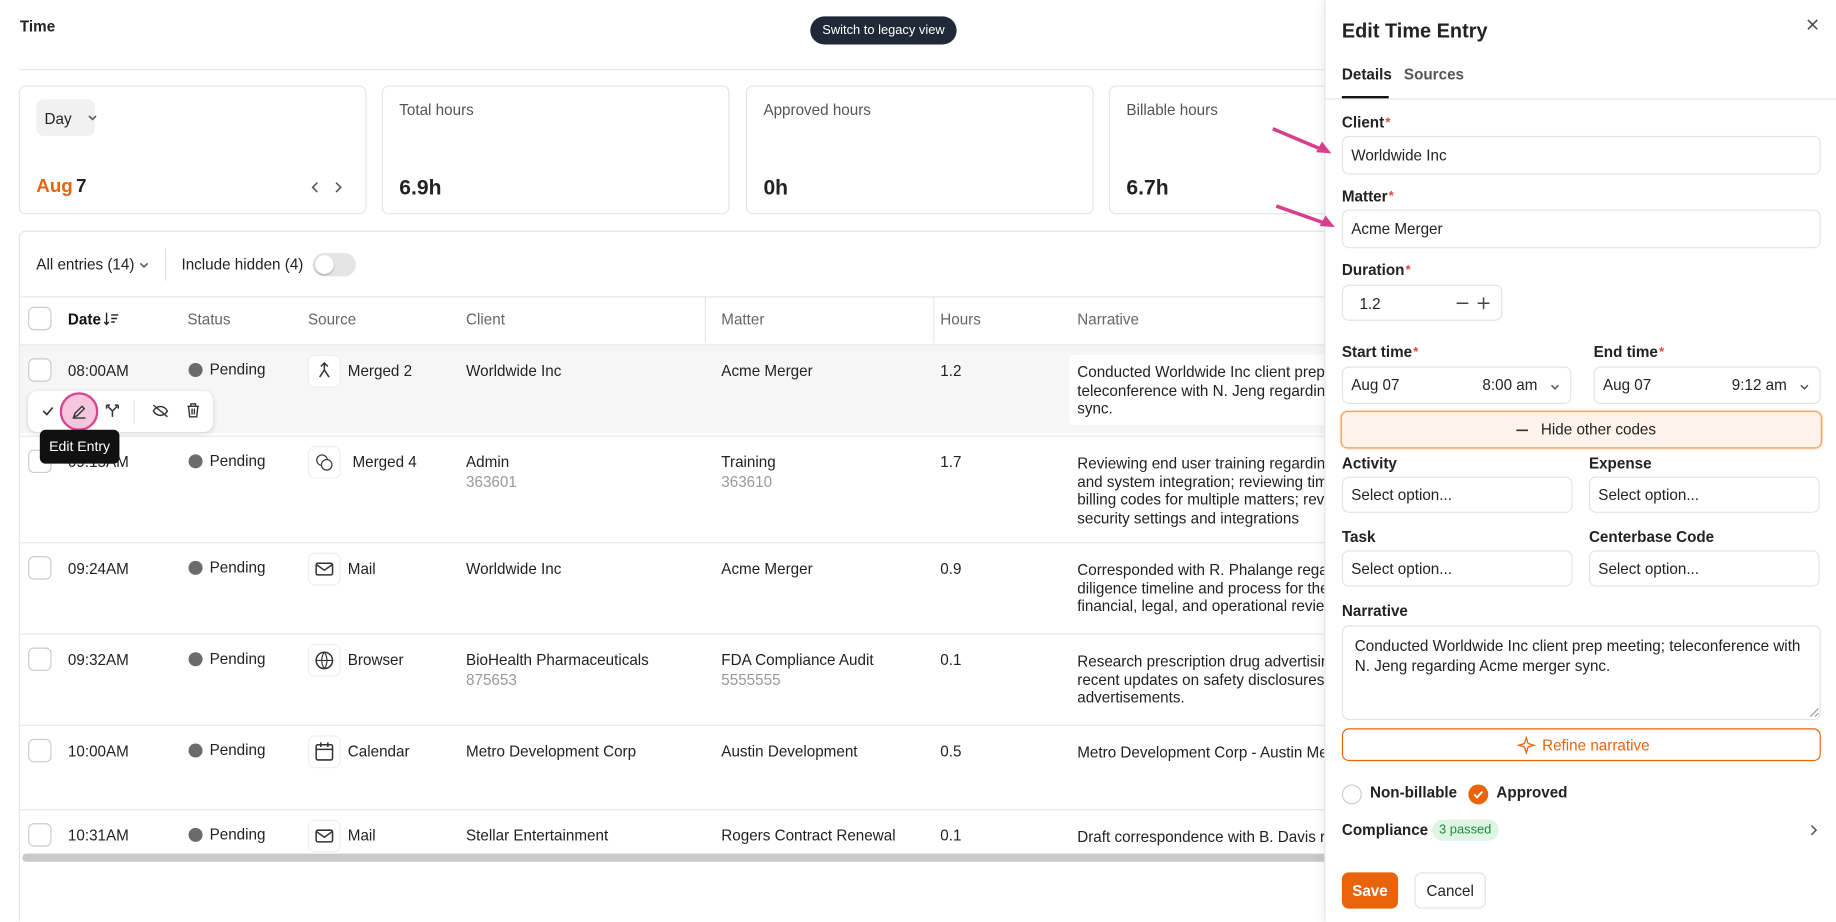 The width and height of the screenshot is (1836, 922). What do you see at coordinates (1450, 890) in the screenshot?
I see `cancel-button: Cancel` at bounding box center [1450, 890].